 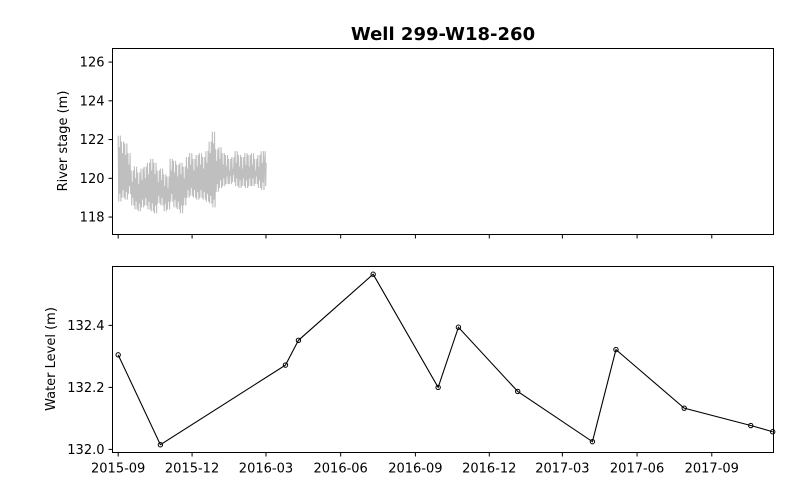 I want to click on y-tick-label: 124, so click(x=92, y=101).